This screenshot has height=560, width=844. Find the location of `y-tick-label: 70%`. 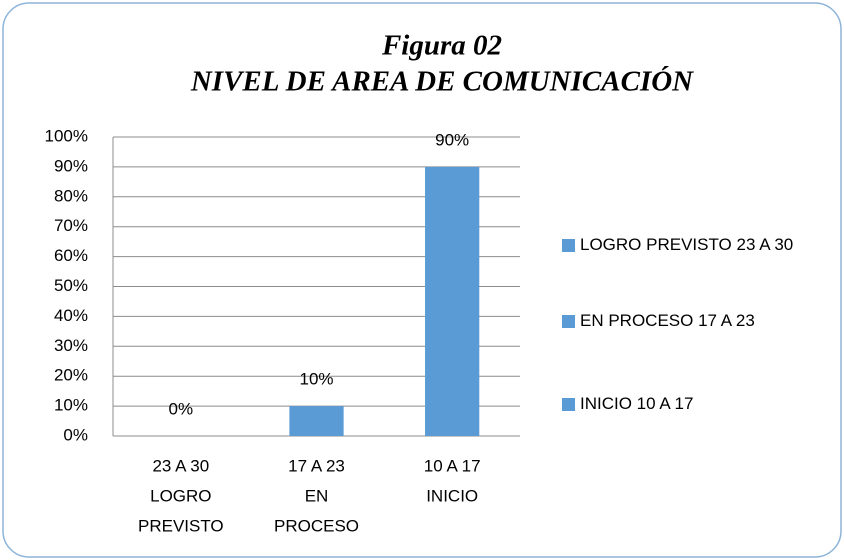

y-tick-label: 70% is located at coordinates (71, 225).